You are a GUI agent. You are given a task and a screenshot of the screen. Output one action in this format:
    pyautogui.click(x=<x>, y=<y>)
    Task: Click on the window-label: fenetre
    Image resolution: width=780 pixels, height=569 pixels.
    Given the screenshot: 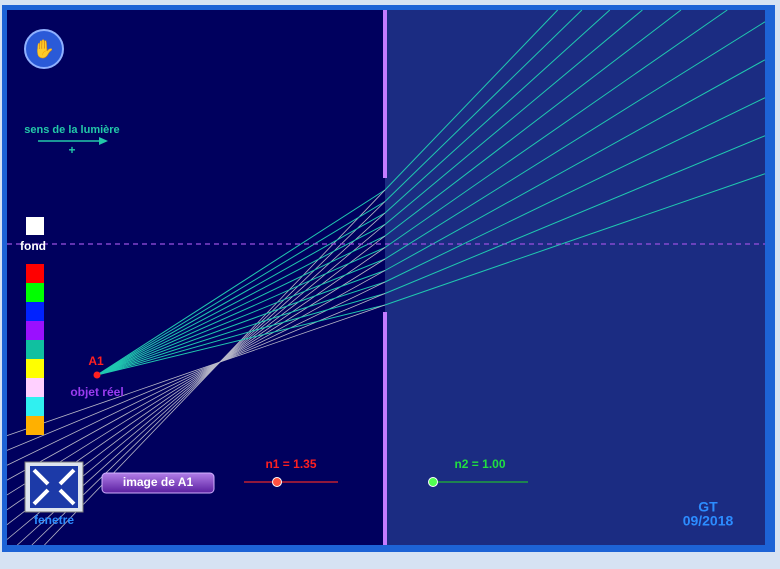 What is the action you would take?
    pyautogui.click(x=54, y=520)
    